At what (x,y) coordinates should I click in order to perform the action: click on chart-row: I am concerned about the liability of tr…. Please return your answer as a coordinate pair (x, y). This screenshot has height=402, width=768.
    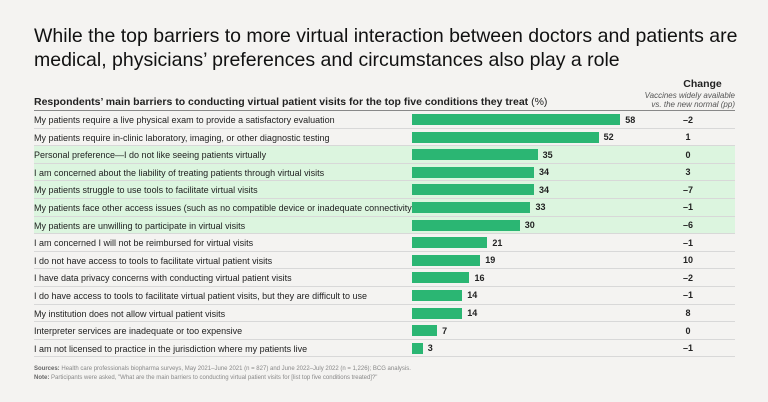
    Looking at the image, I should click on (384, 172).